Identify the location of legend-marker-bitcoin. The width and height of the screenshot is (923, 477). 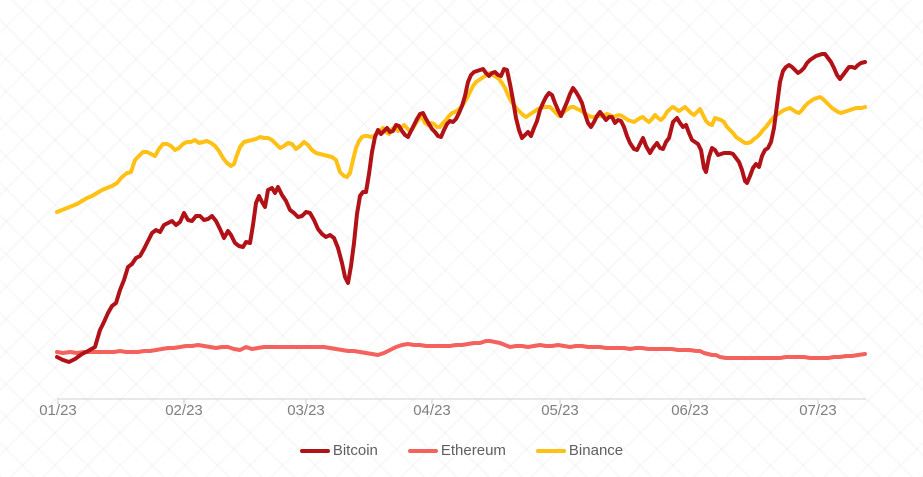
(314, 451).